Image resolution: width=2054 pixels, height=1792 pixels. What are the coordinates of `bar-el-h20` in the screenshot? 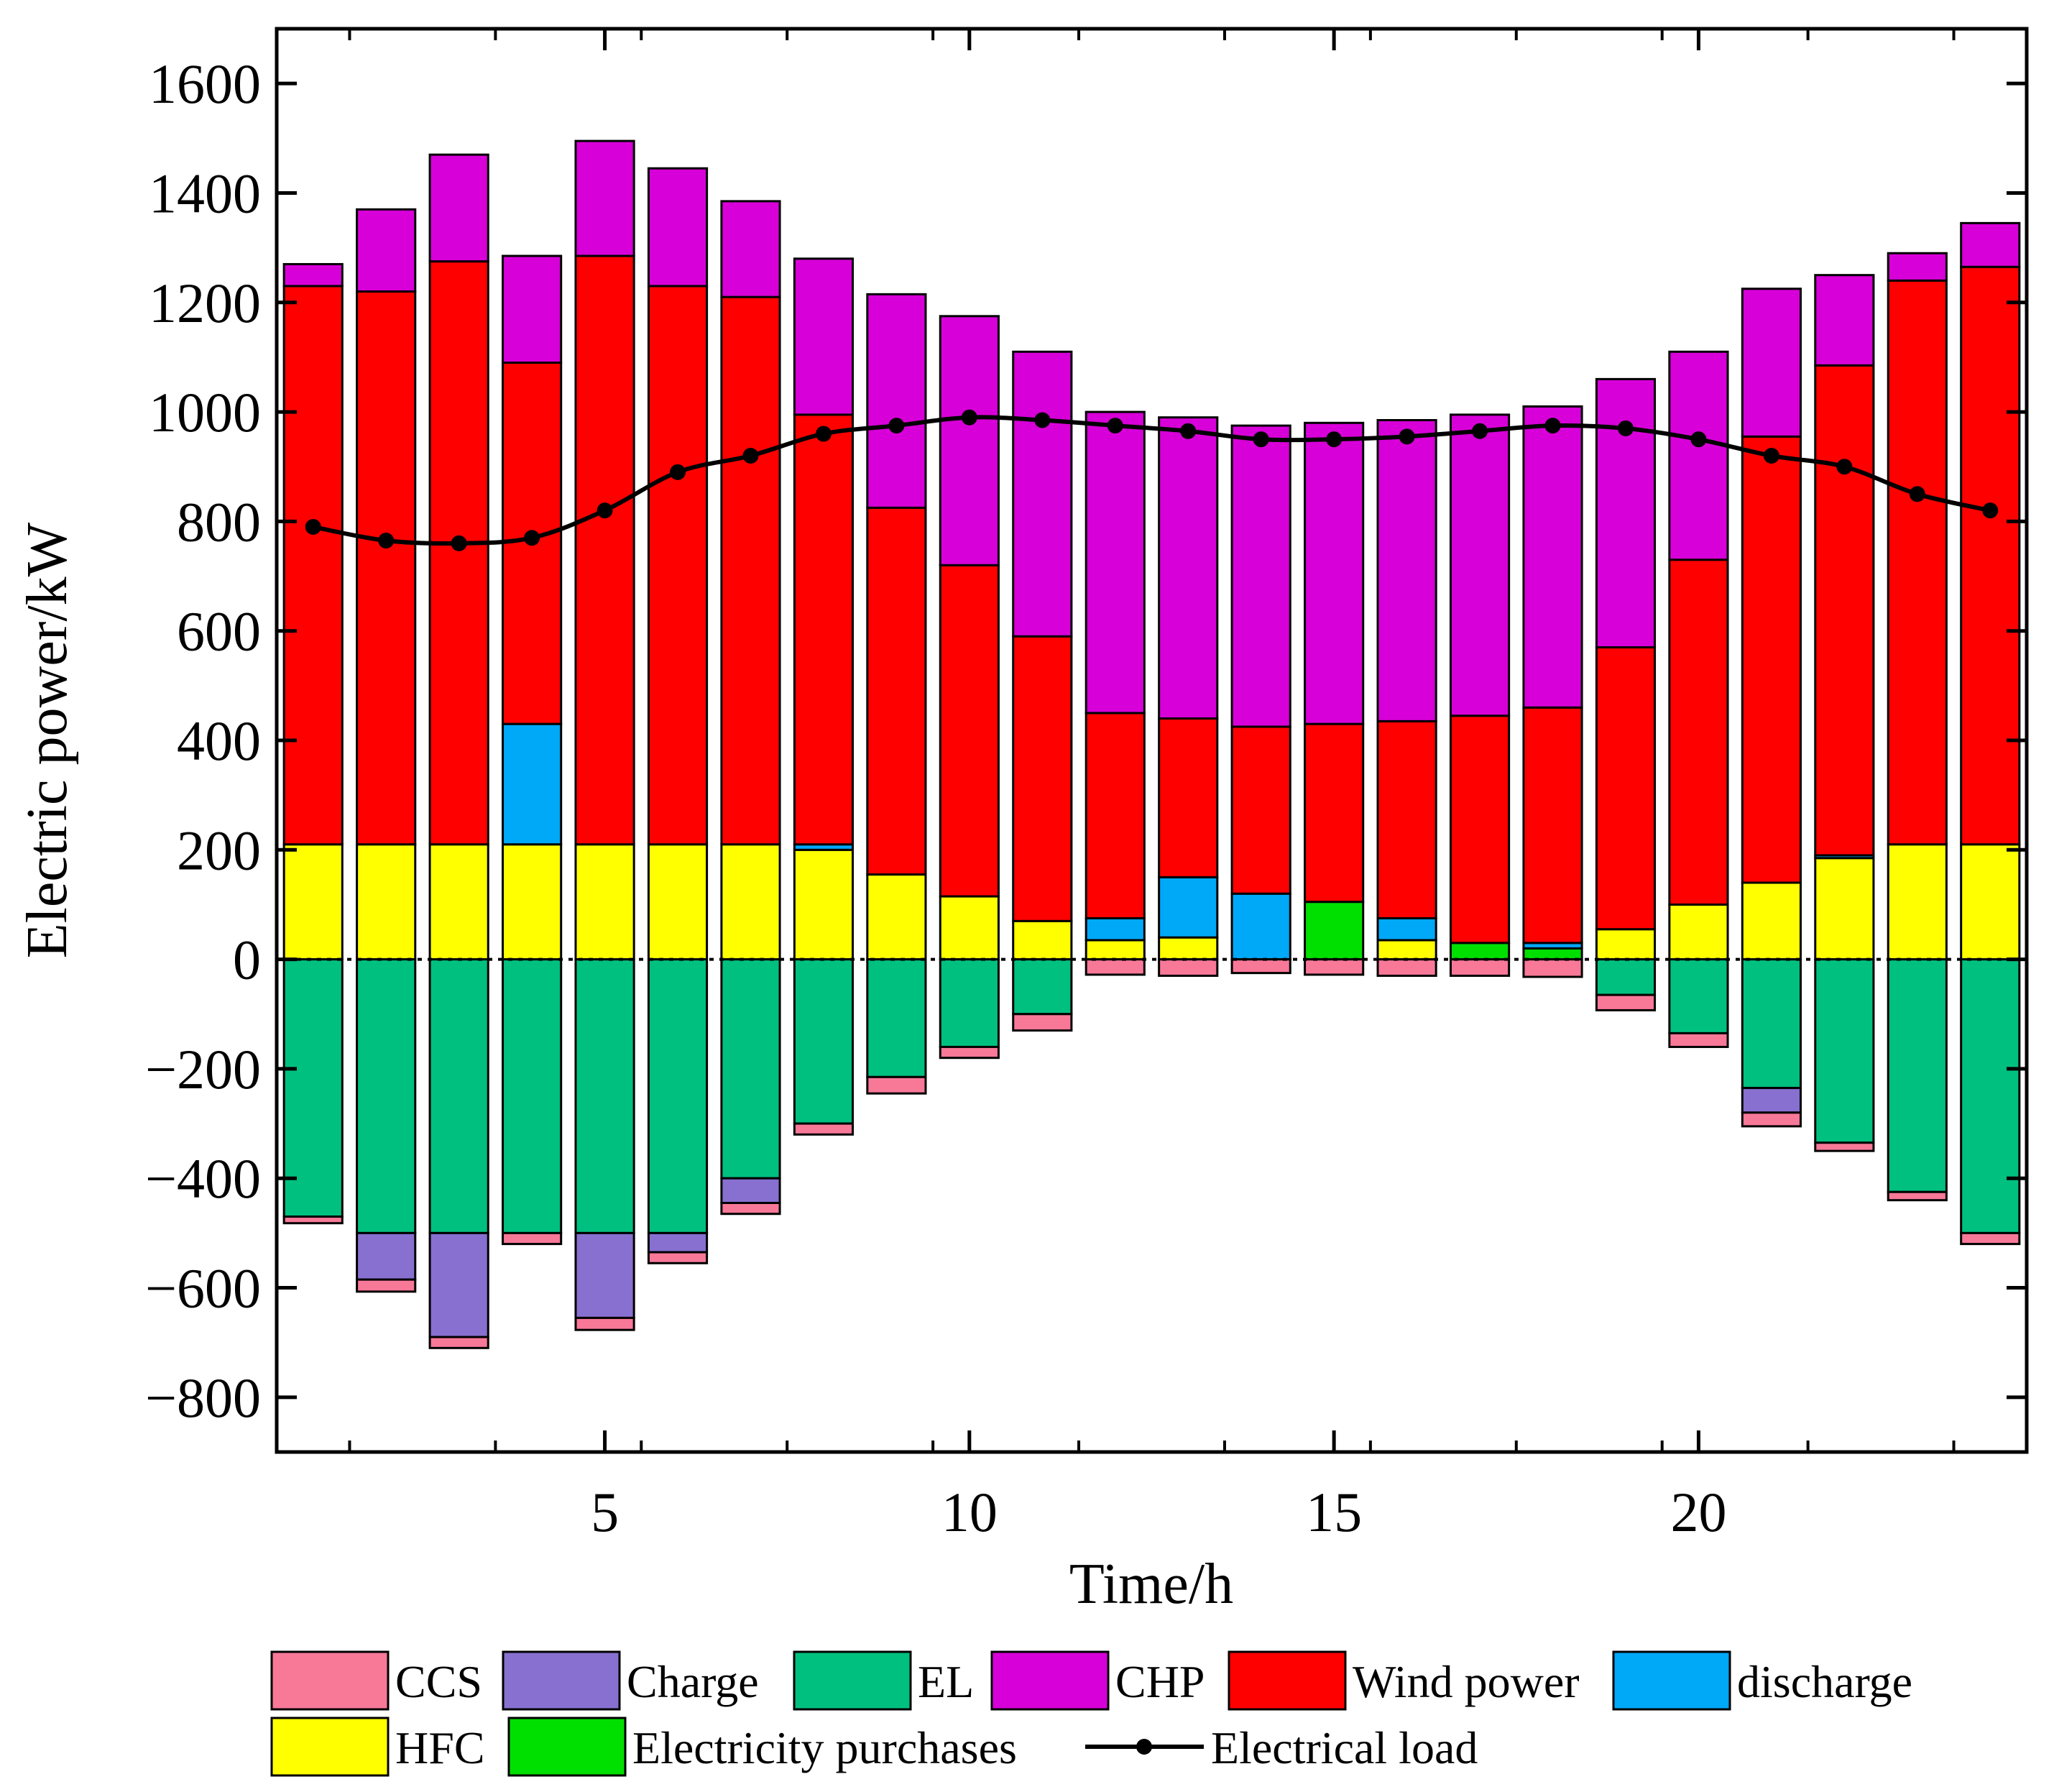 It's located at (1698, 996).